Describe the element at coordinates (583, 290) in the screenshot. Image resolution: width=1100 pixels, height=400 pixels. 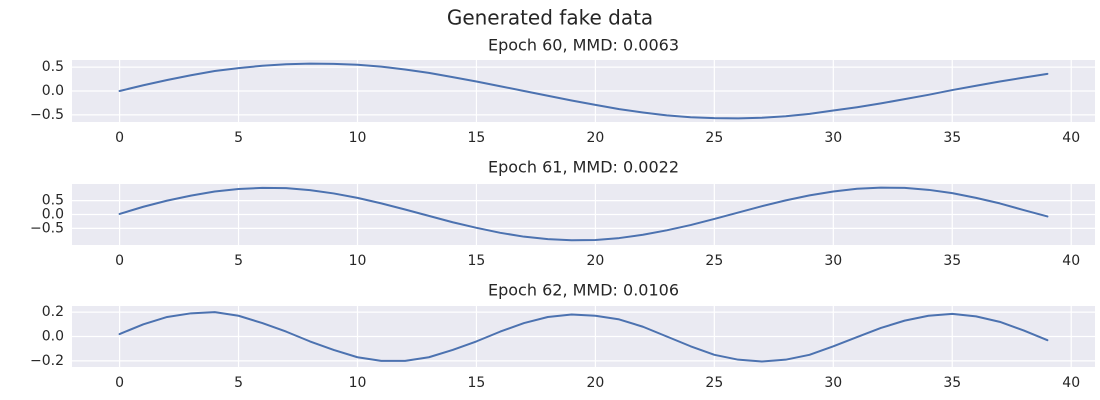
I see `subplot-title: Epoch 62, MMD: 0.0106` at that location.